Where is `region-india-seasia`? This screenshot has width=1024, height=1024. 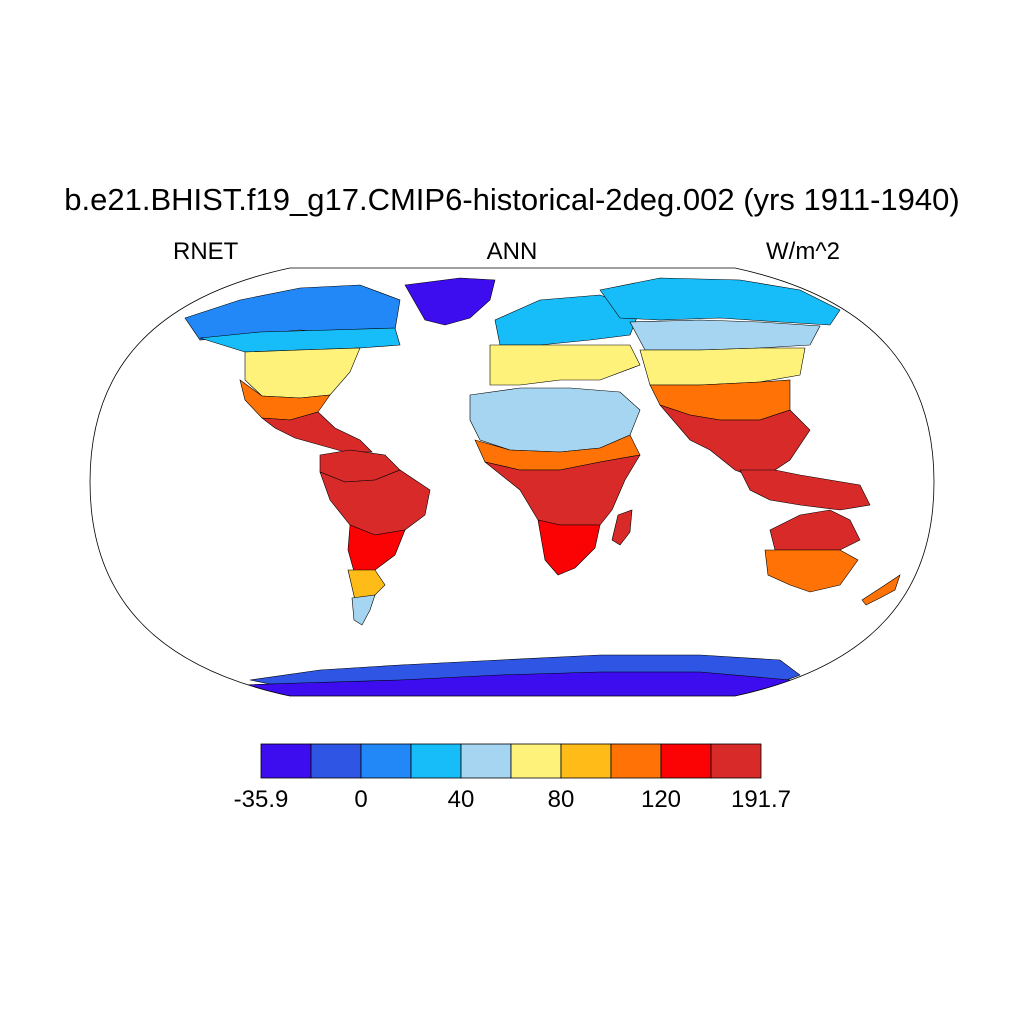 region-india-seasia is located at coordinates (735, 442).